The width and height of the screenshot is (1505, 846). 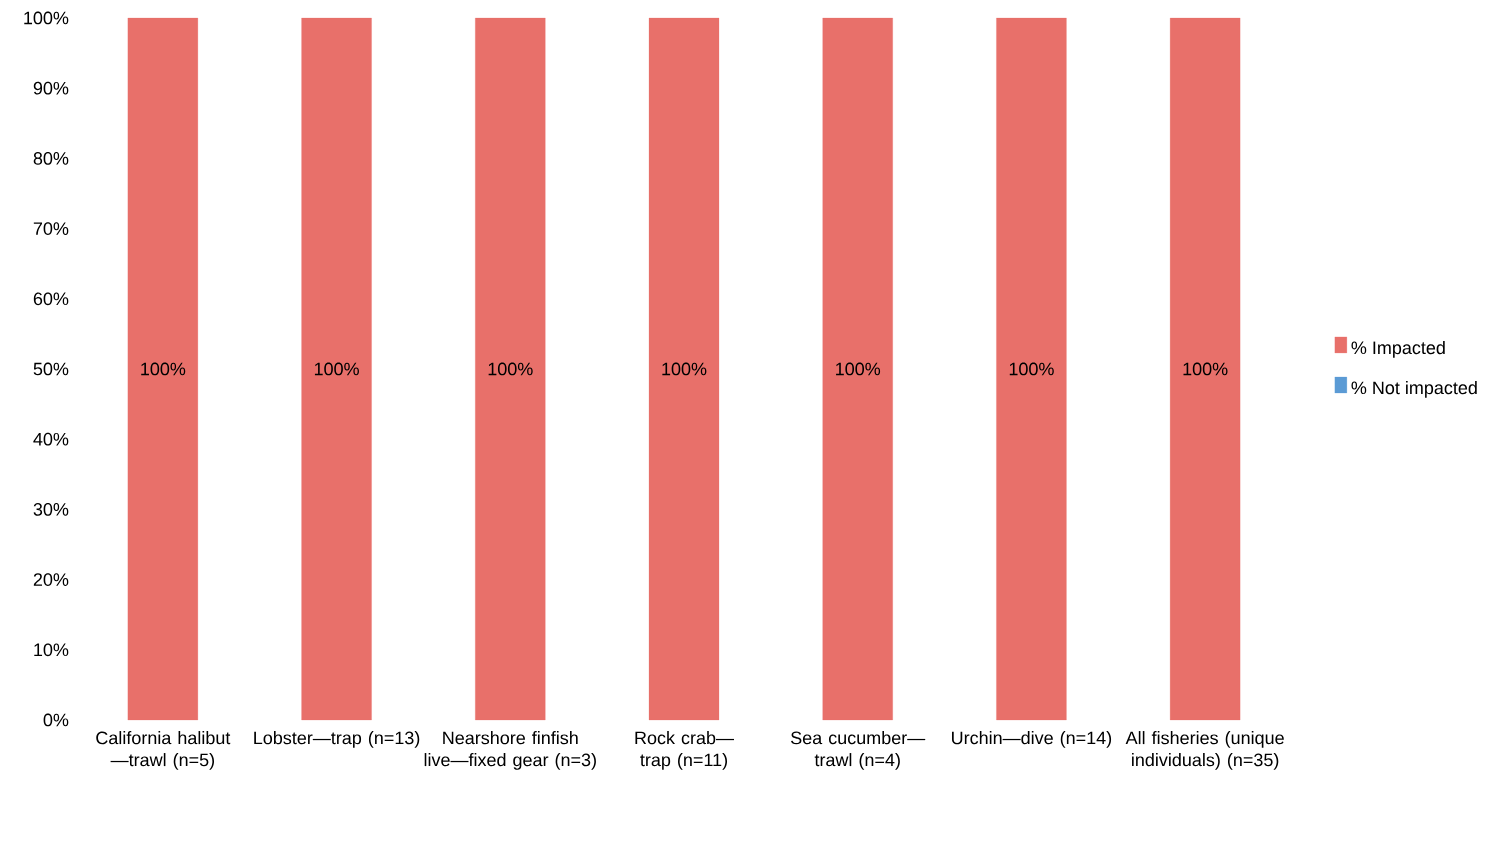 What do you see at coordinates (858, 750) in the screenshot?
I see `x-tick-label: Sea cucumber— trawl (n=4)` at bounding box center [858, 750].